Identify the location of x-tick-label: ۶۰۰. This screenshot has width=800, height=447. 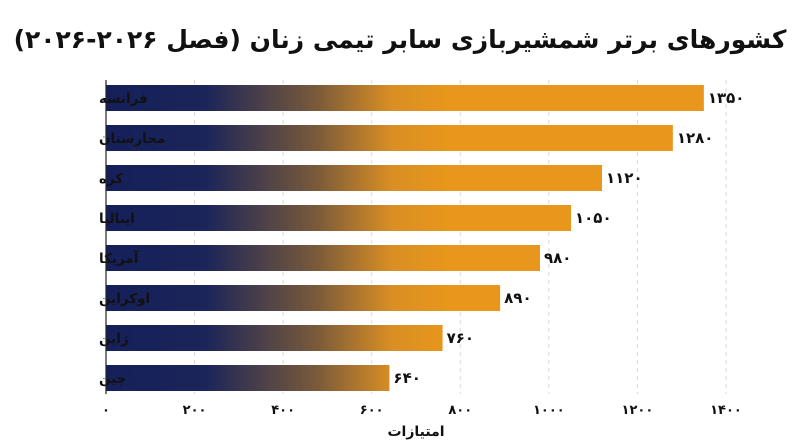
(372, 410).